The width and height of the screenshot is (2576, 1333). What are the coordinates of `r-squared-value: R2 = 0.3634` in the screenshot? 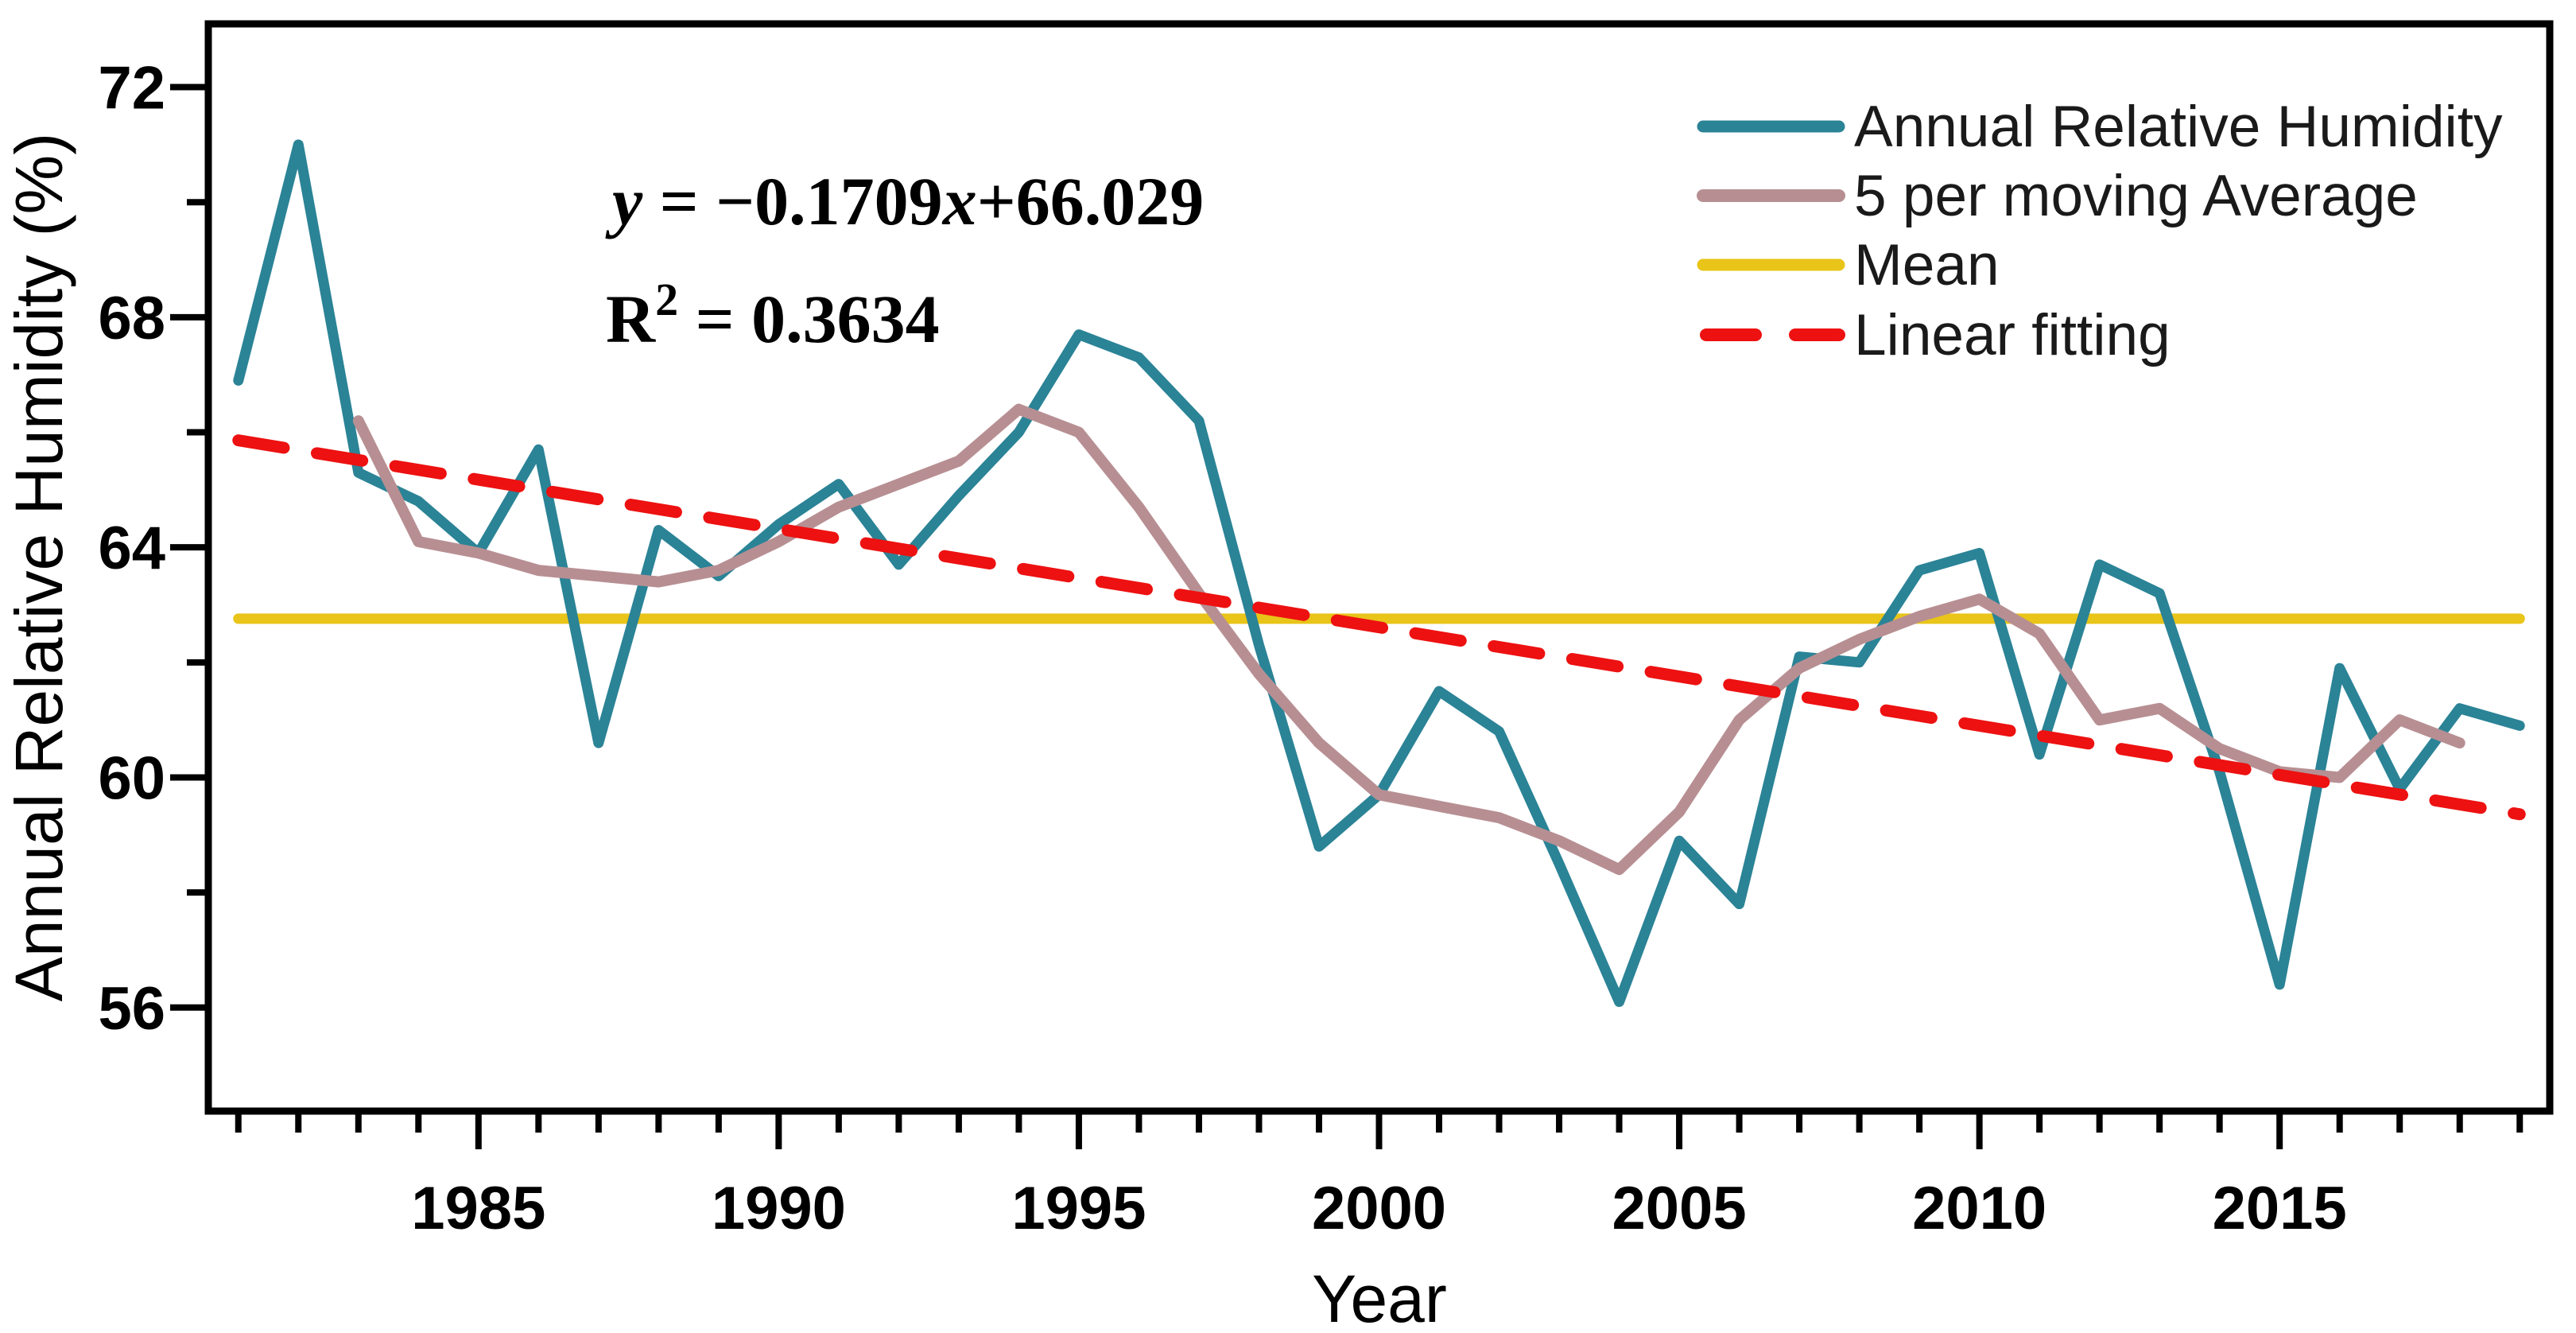 It's located at (773, 315).